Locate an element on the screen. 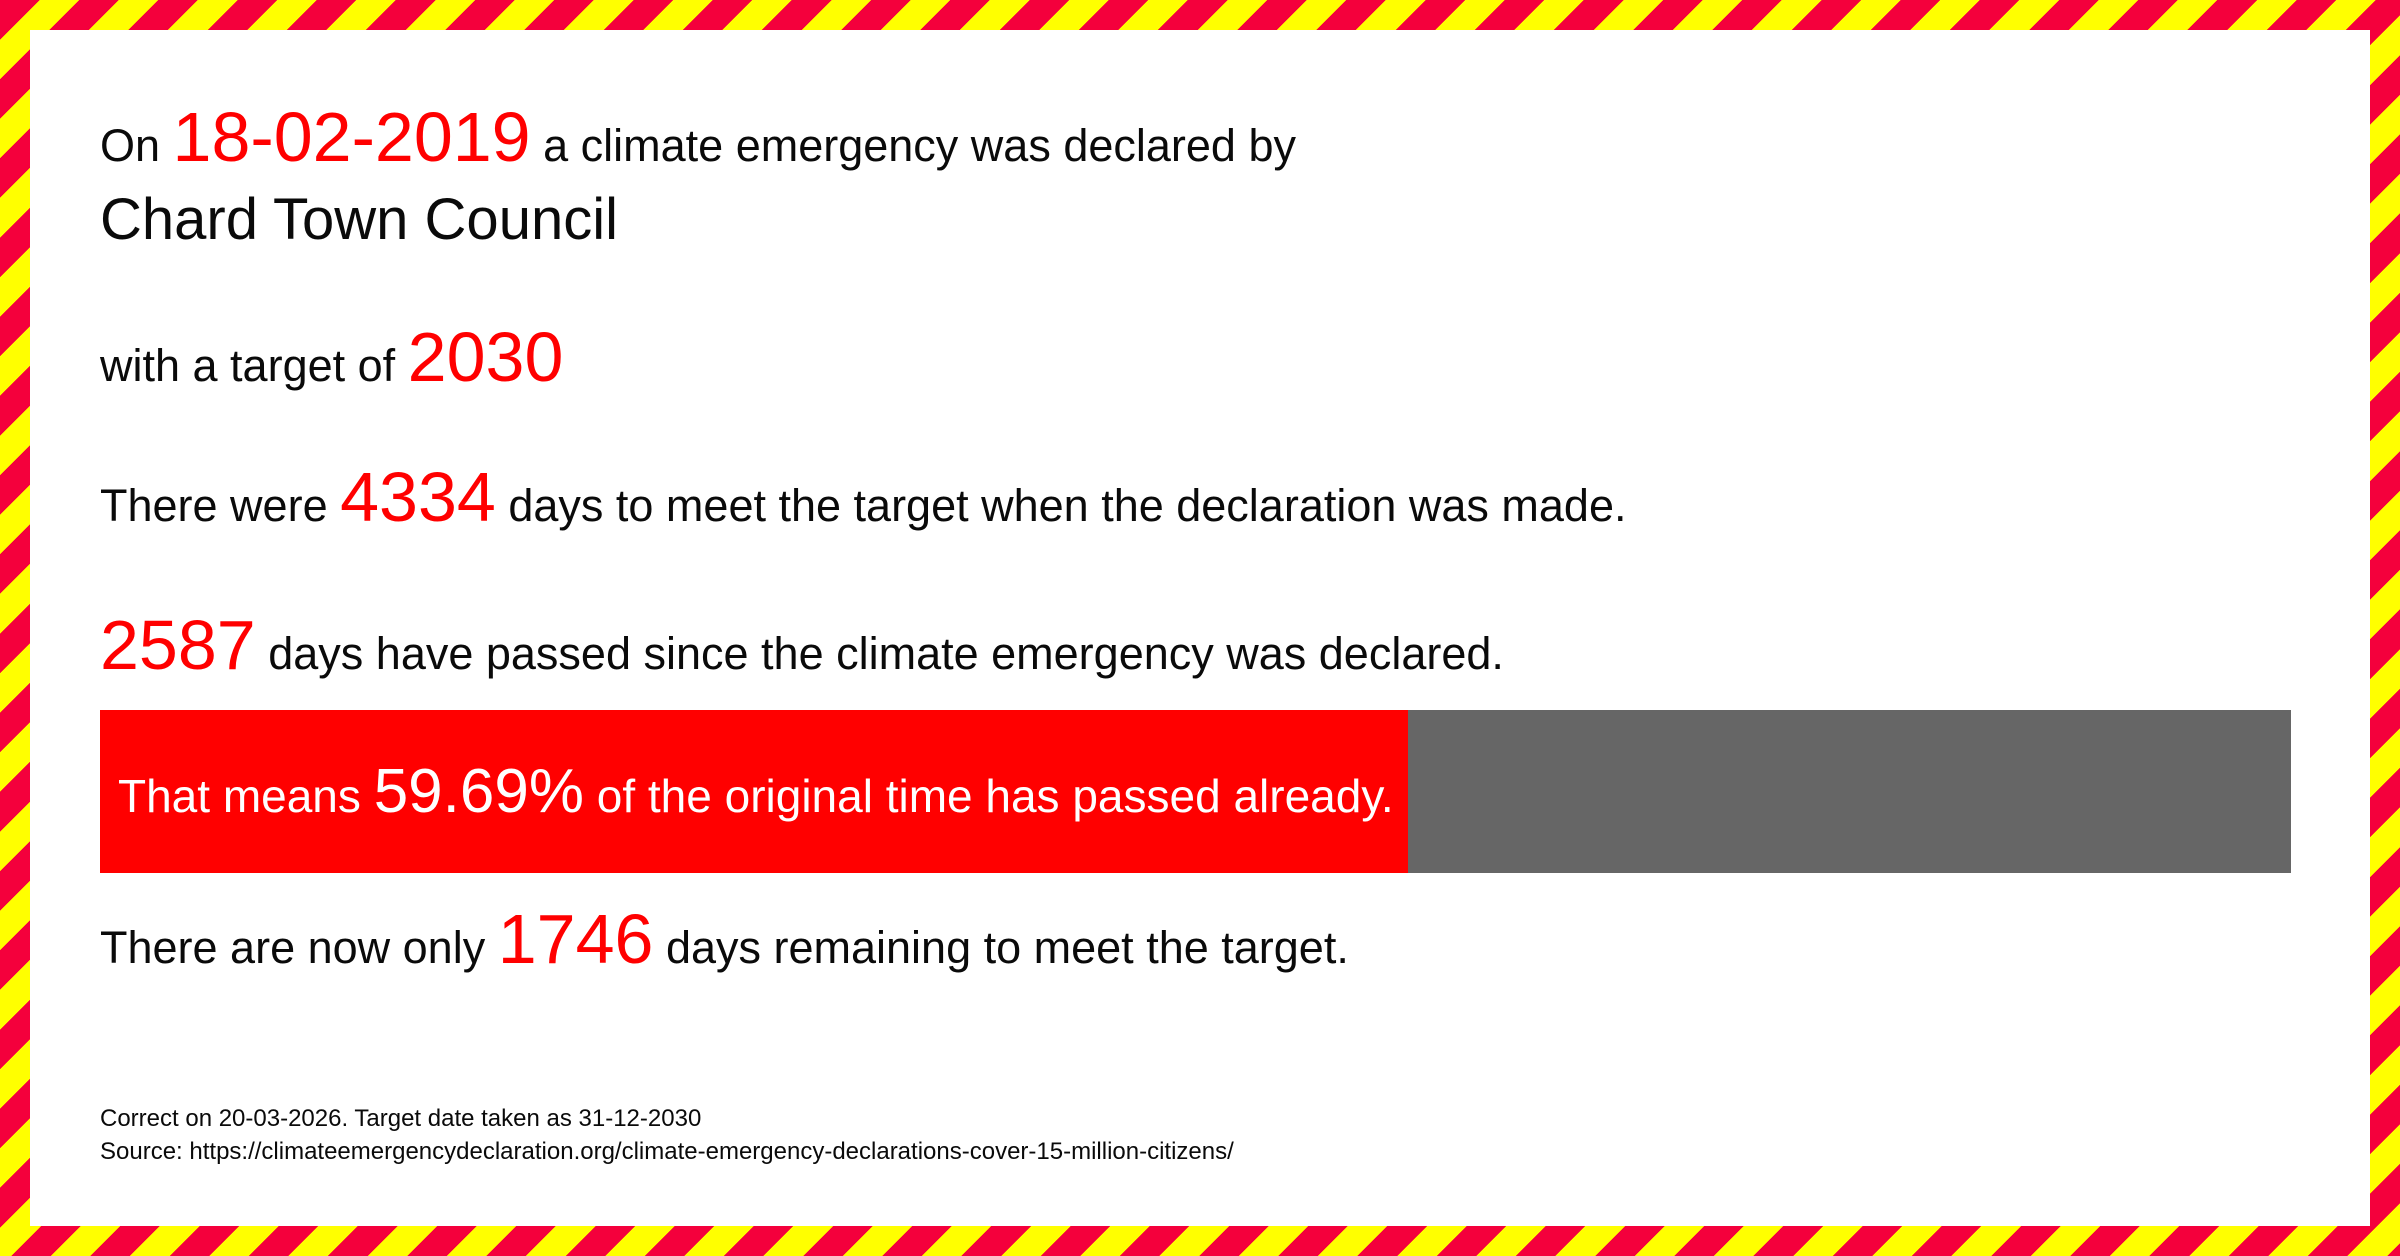  declaration-date: 18-02-2019 is located at coordinates (351, 137).